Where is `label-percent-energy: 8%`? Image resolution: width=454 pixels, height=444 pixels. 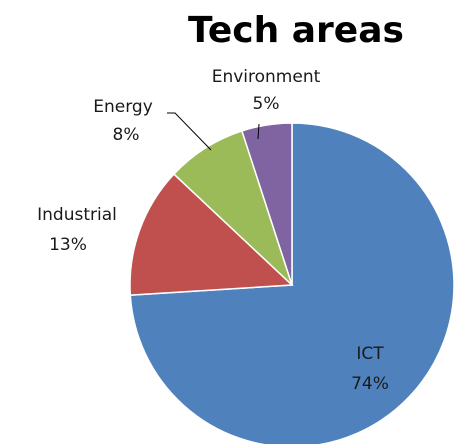 label-percent-energy: 8% is located at coordinates (126, 135).